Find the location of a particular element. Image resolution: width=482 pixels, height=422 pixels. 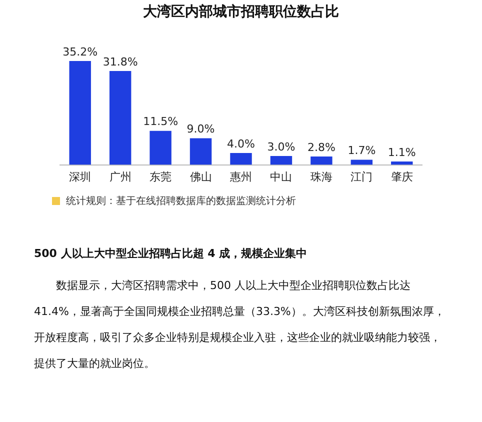

data-label: 11.5% is located at coordinates (160, 121).